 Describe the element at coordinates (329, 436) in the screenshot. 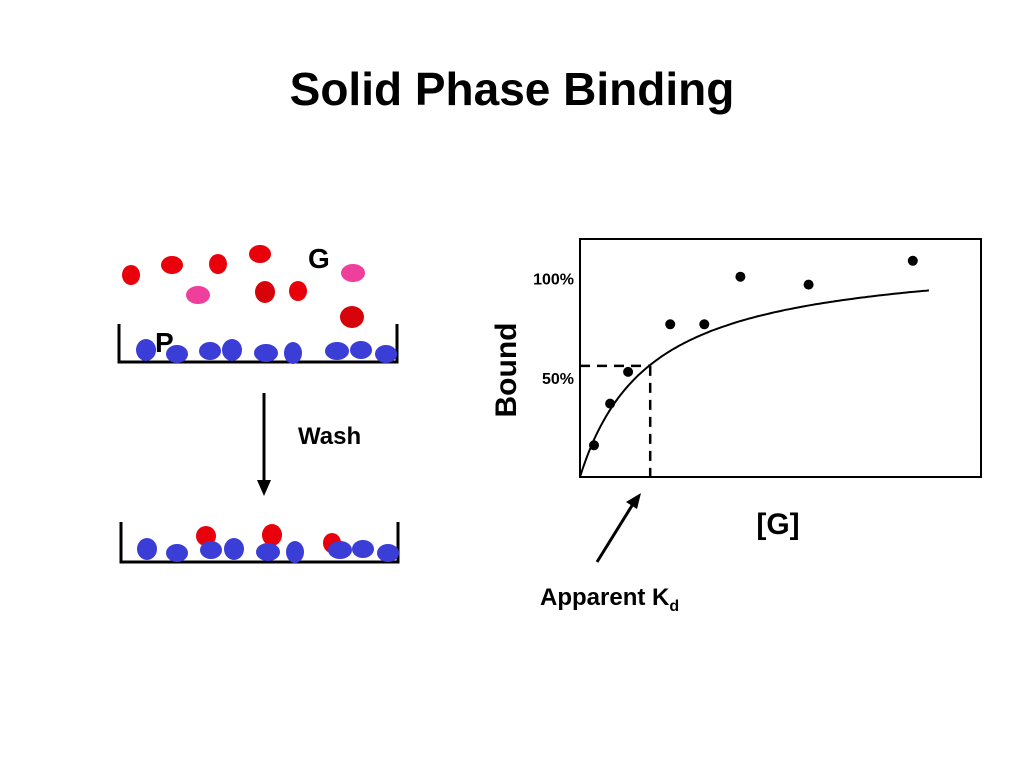

I see `wash-label: Wash` at that location.